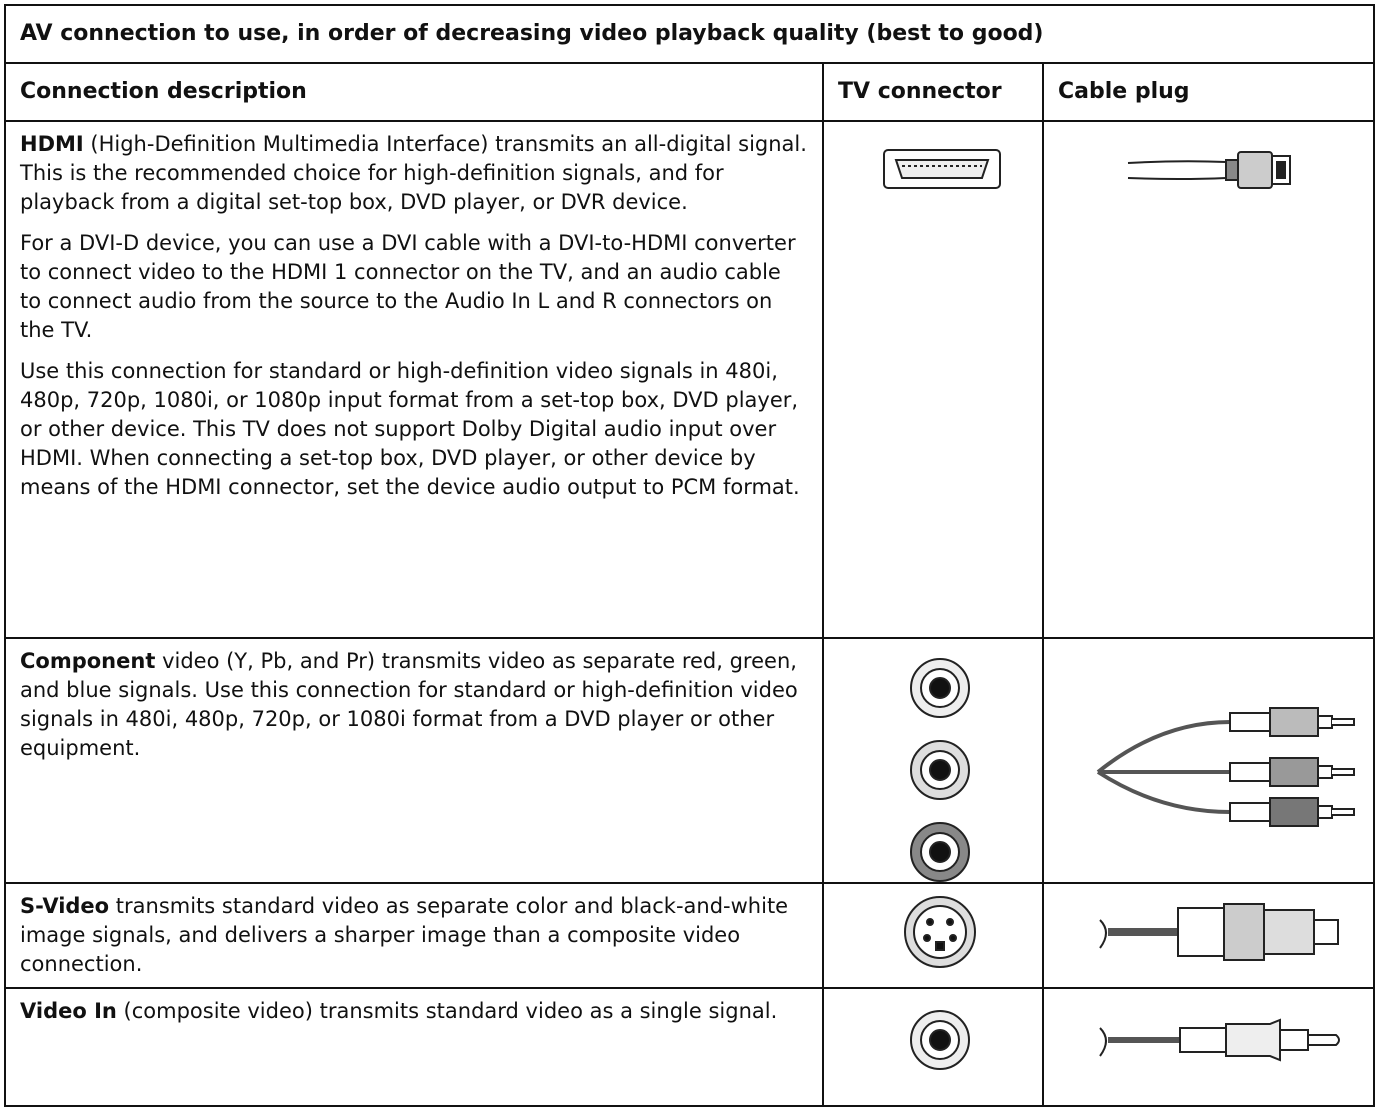  I want to click on connection-name: S-Video, so click(65, 906).